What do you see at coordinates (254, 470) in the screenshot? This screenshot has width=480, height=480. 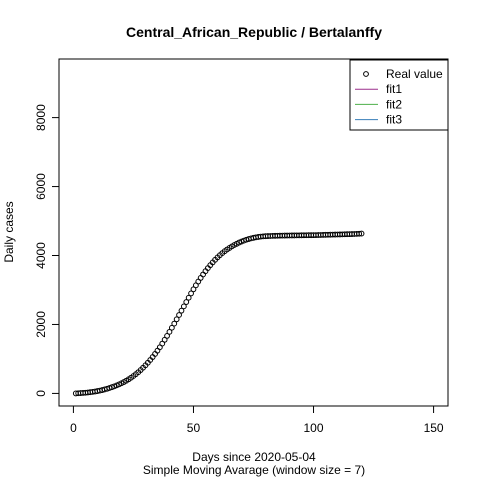 I see `x-axis-sublabel: Simple Moving Avarage (window size = 7)` at bounding box center [254, 470].